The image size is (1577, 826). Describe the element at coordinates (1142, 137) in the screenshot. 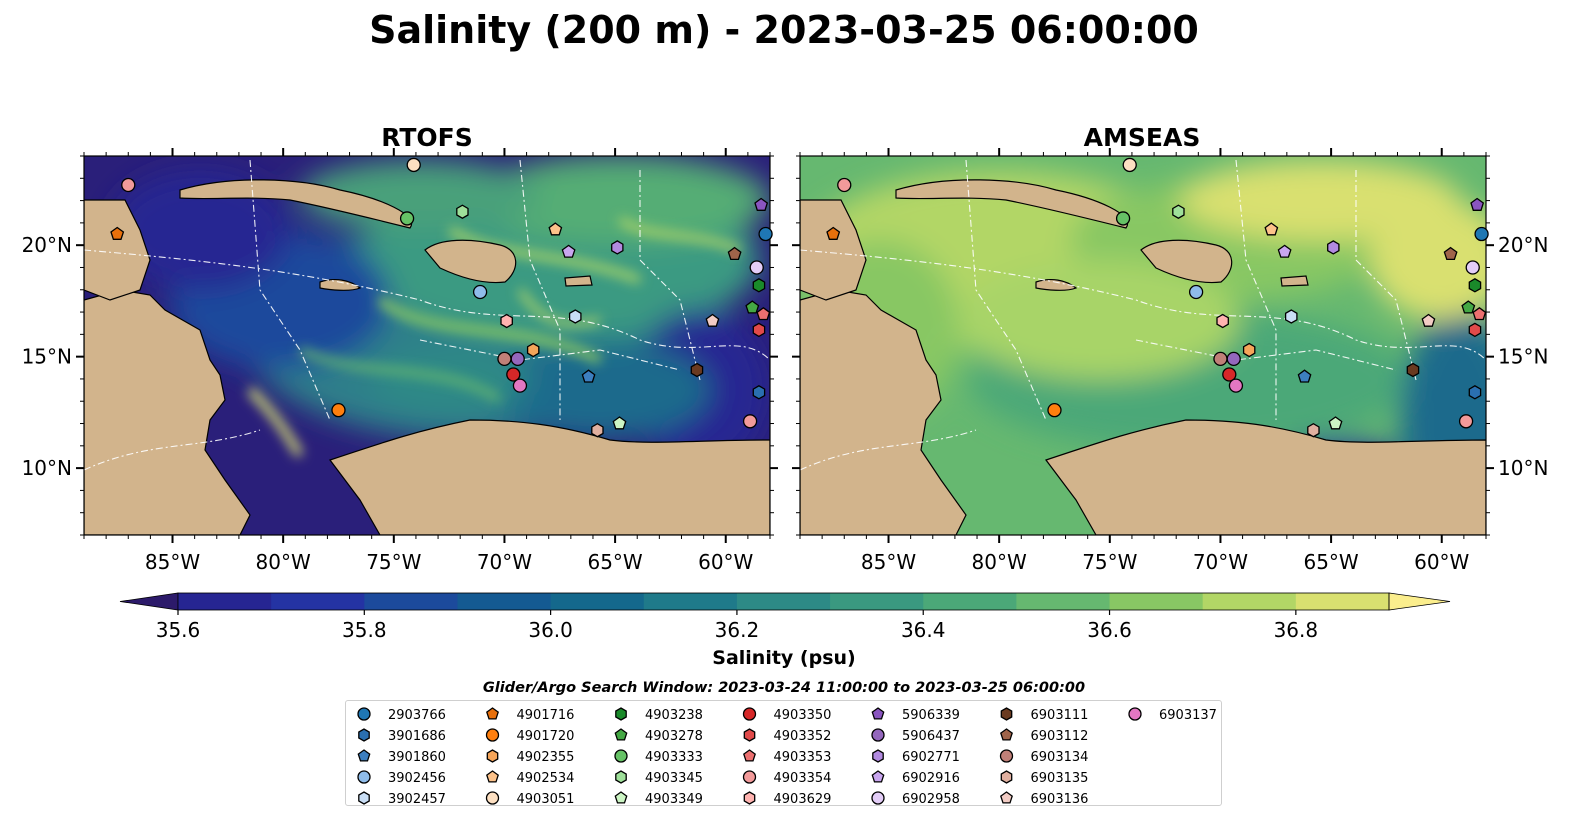

I see `panel-title-amseas: AMSEAS` at that location.